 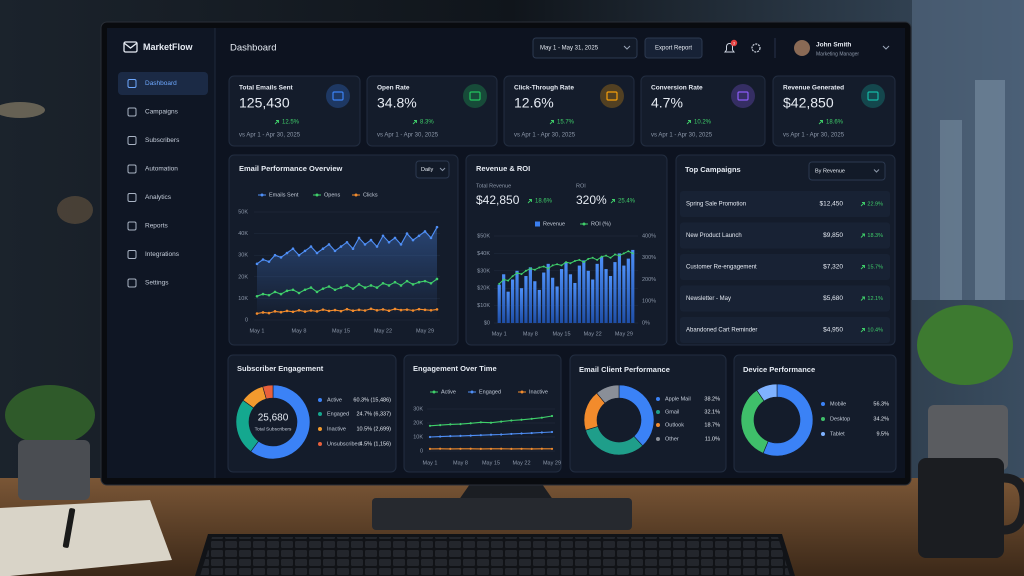 I want to click on legend-label: Active, so click(x=334, y=400).